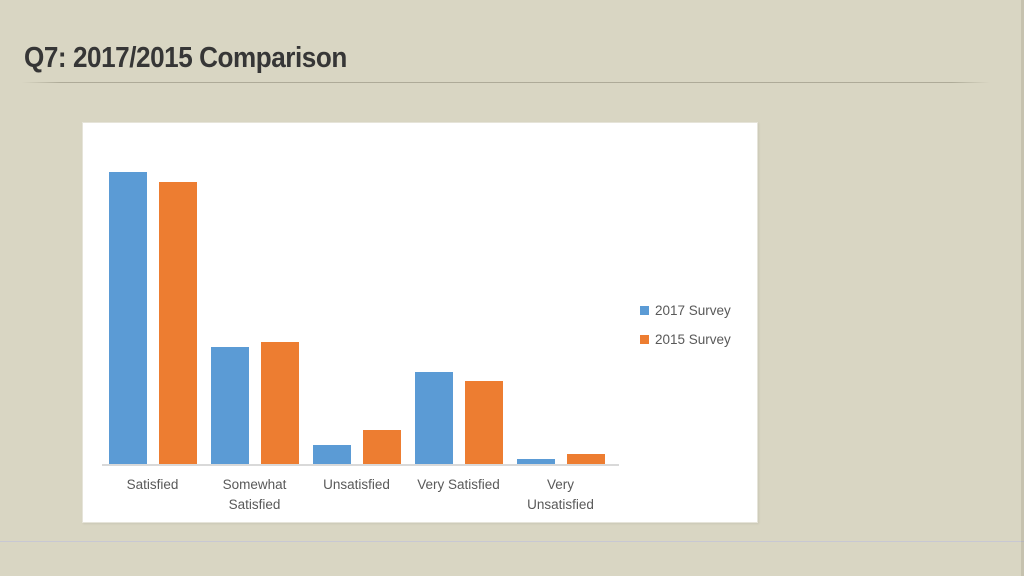 The width and height of the screenshot is (1024, 576). What do you see at coordinates (484, 422) in the screenshot?
I see `bar-2015-survey-very-satisfied` at bounding box center [484, 422].